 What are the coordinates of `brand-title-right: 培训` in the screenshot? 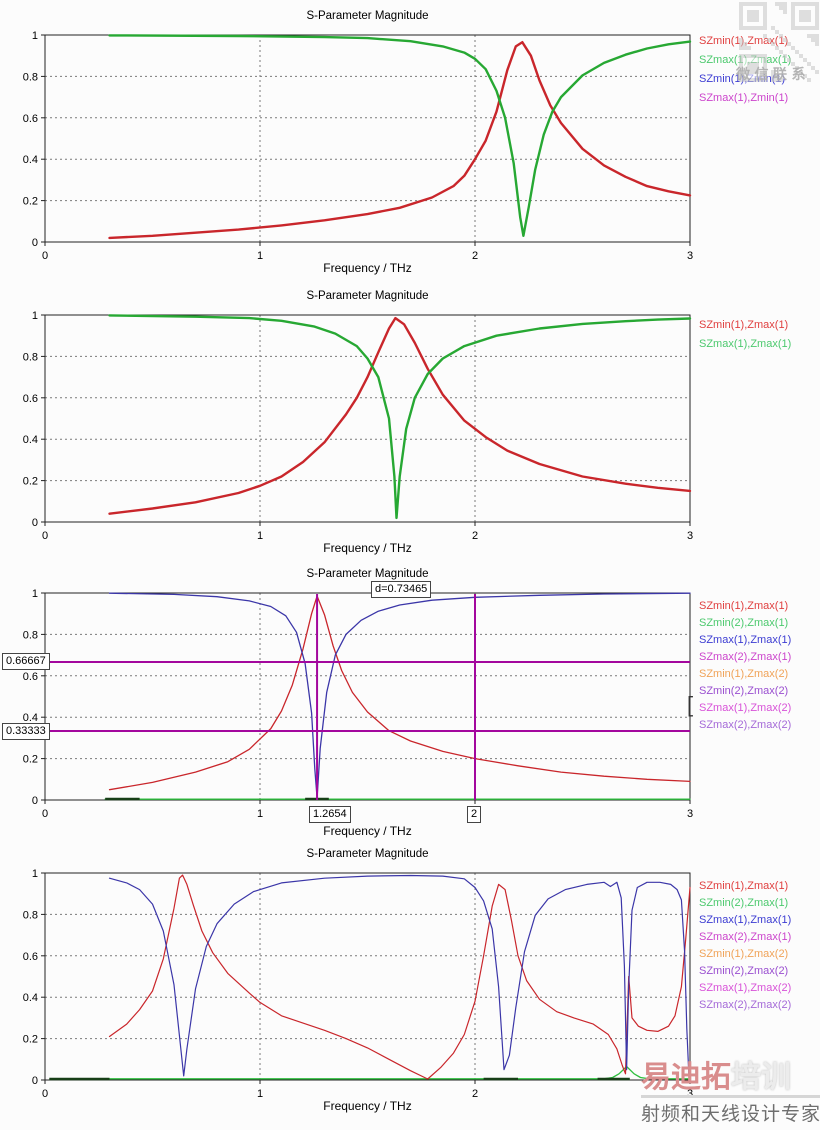 It's located at (761, 1077).